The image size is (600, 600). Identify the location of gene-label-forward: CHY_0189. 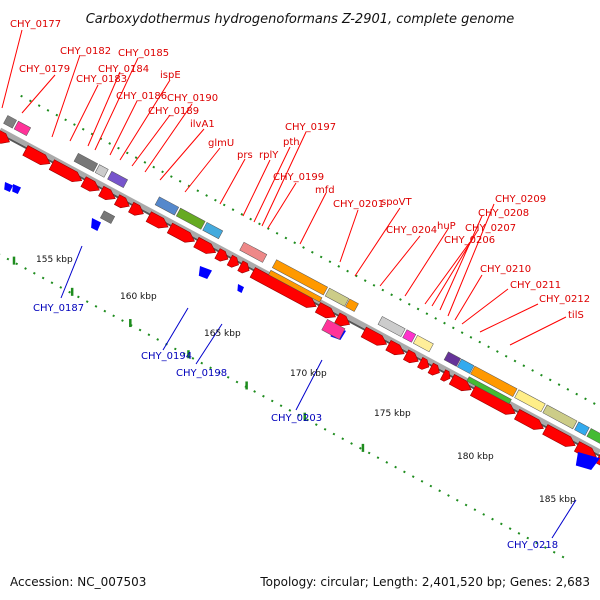
(173, 111).